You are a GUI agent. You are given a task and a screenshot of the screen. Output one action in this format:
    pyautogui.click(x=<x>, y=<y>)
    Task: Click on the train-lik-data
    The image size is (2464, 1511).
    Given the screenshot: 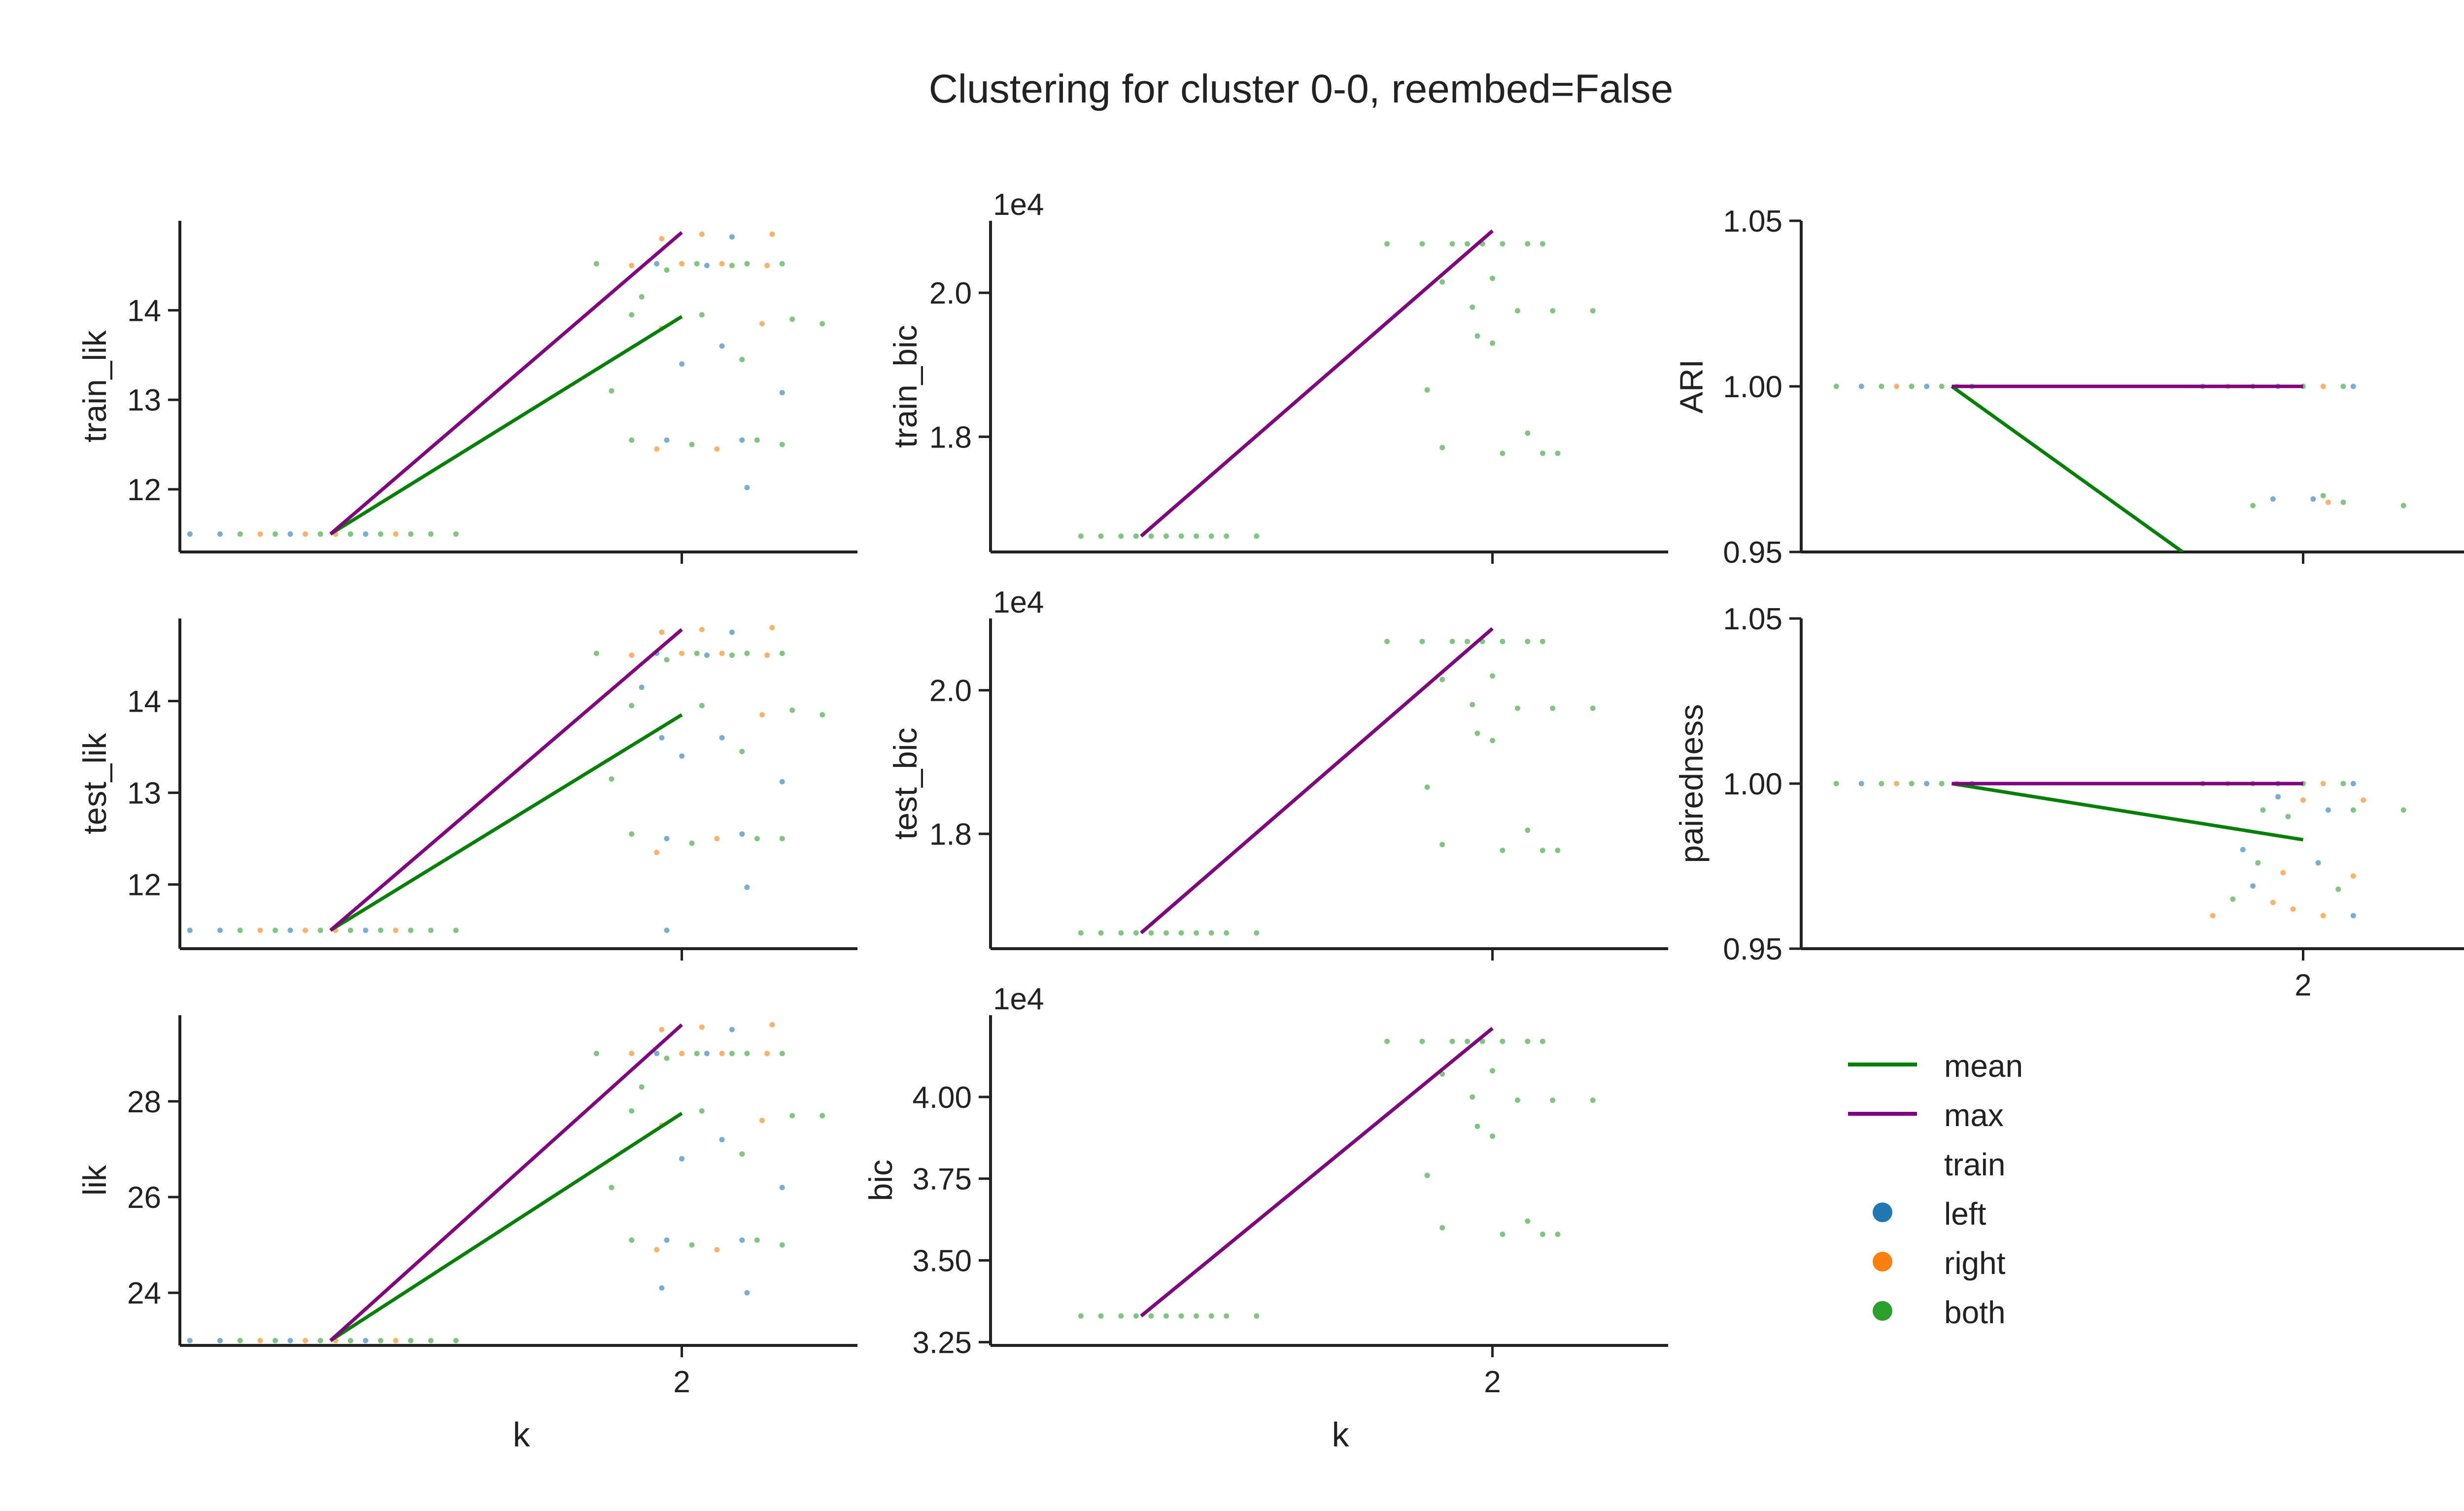 What is the action you would take?
    pyautogui.click(x=506, y=384)
    